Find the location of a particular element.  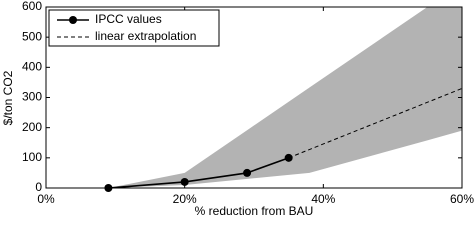

y-tick-label: 600 is located at coordinates (32, 6).